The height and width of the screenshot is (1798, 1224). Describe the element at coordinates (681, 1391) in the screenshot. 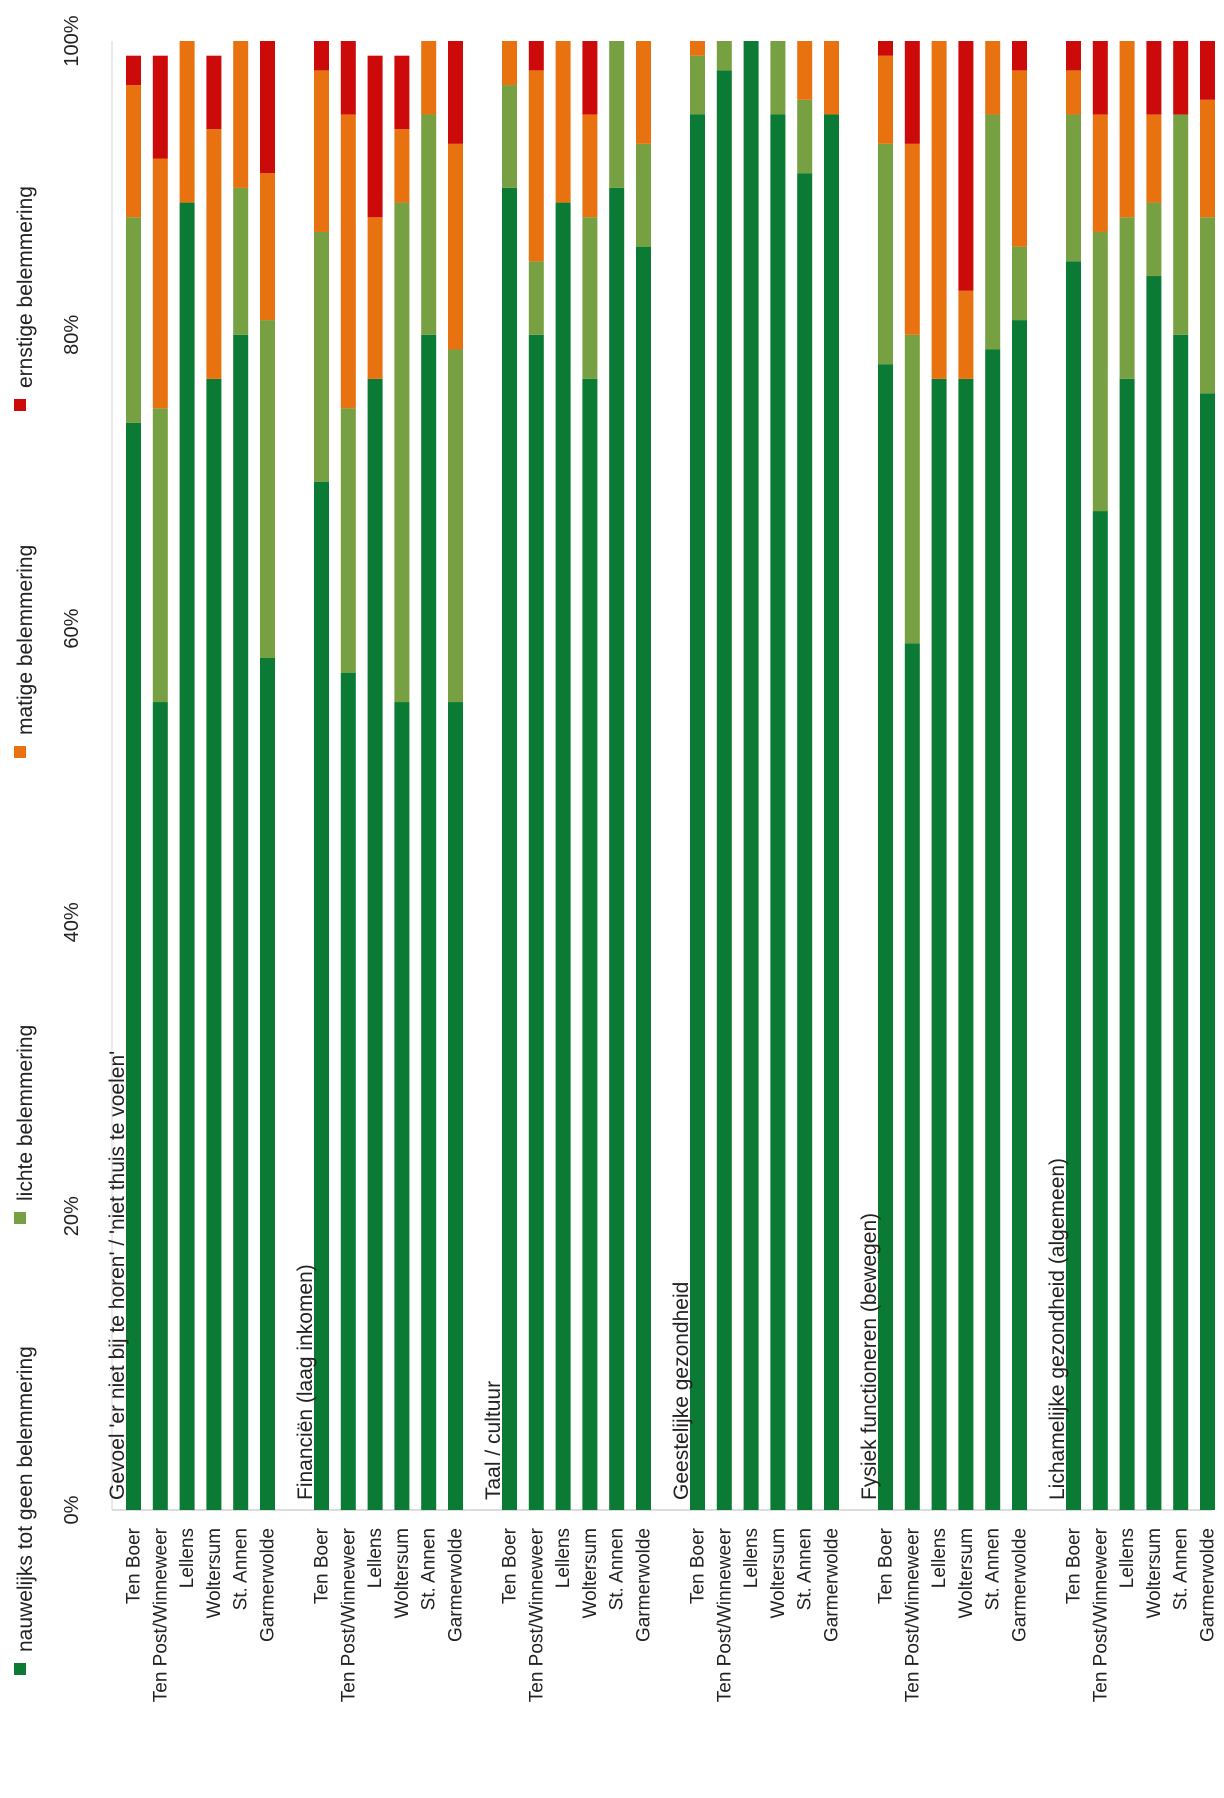

I see `group-label: Geestelijke gezondheid` at that location.